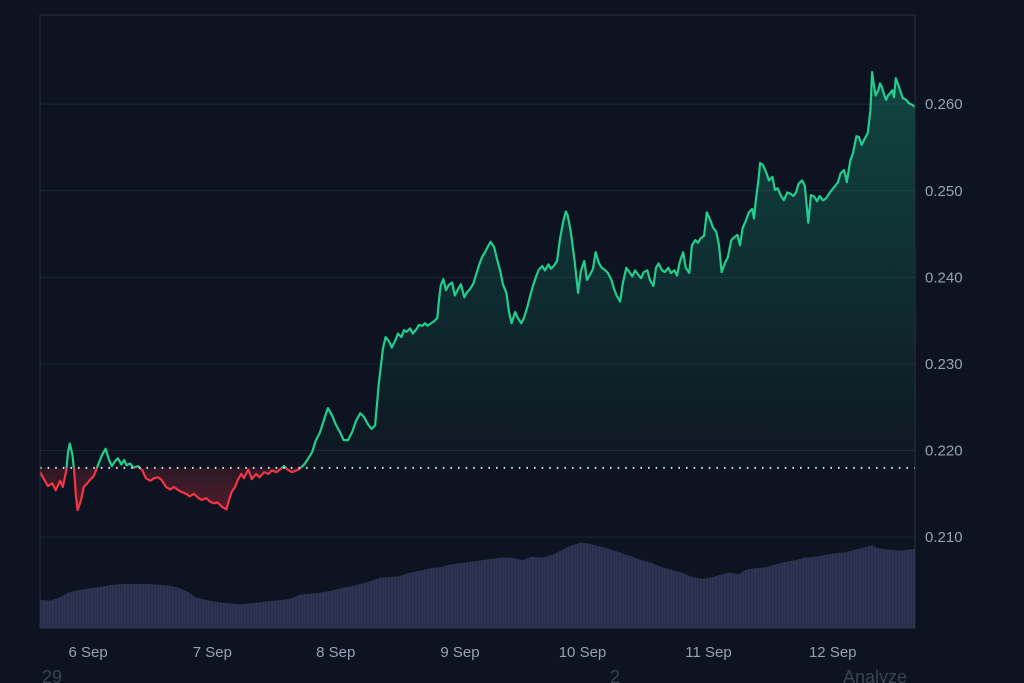 The image size is (1024, 683). Describe the element at coordinates (944, 191) in the screenshot. I see `y-axis-label: 0.250` at that location.